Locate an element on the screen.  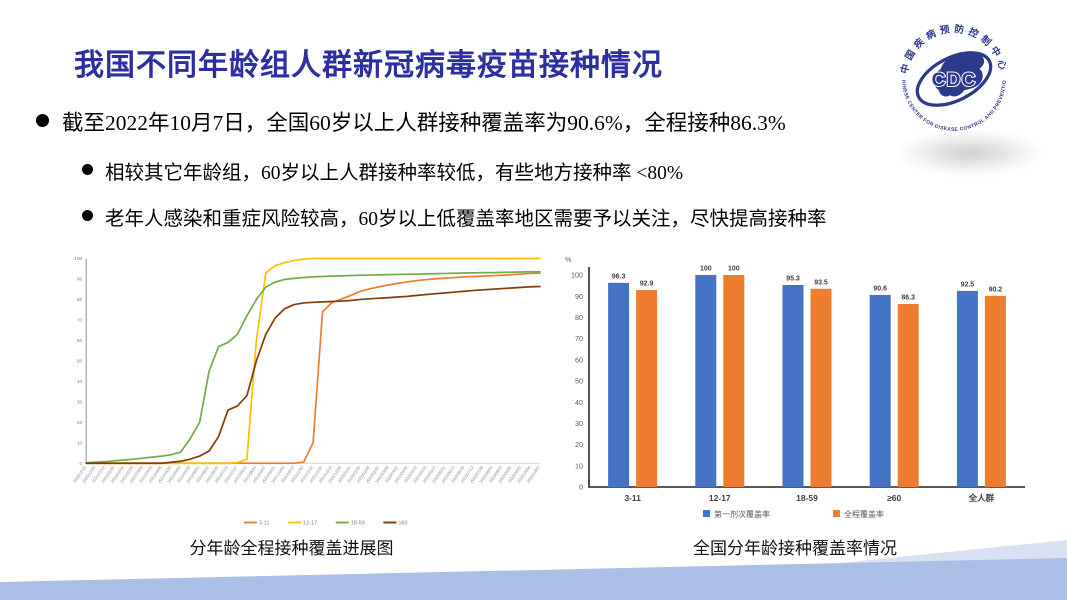
svg-text: 92.5 is located at coordinates (968, 284).